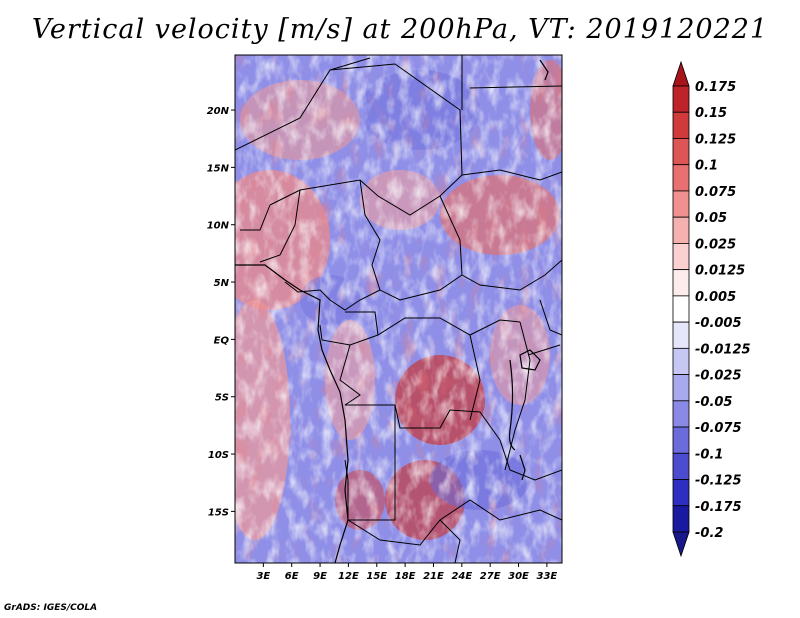 This screenshot has width=800, height=618. Describe the element at coordinates (715, 87) in the screenshot. I see `colorbar-label: 0.175` at that location.